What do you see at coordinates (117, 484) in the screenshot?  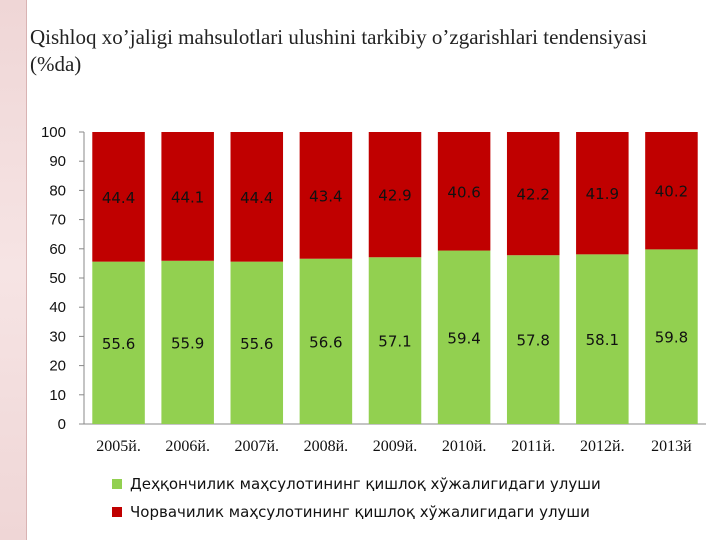 I see `legend-swatch-crop` at bounding box center [117, 484].